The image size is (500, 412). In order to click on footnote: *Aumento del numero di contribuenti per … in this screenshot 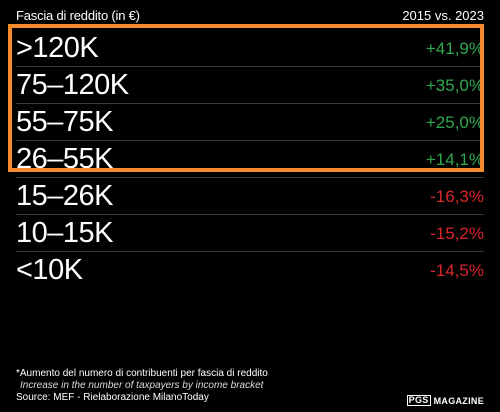, I will do `click(142, 386)`.